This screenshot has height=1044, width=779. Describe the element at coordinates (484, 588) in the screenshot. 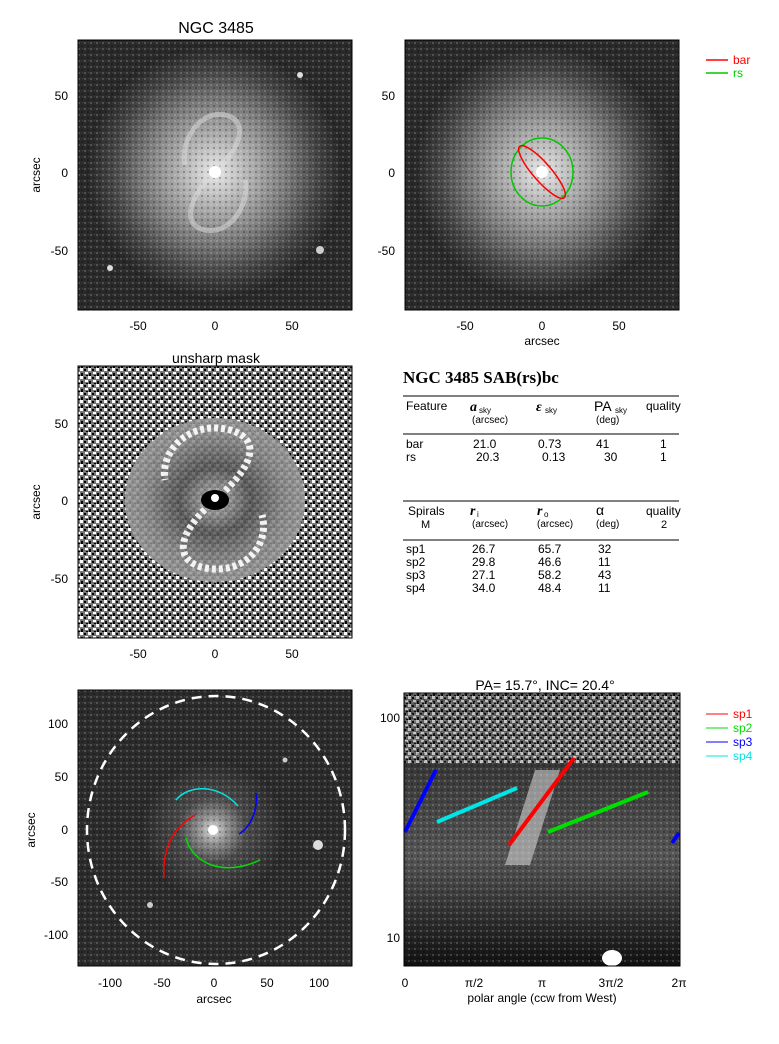

I see `cell-ri: 34.0` at that location.